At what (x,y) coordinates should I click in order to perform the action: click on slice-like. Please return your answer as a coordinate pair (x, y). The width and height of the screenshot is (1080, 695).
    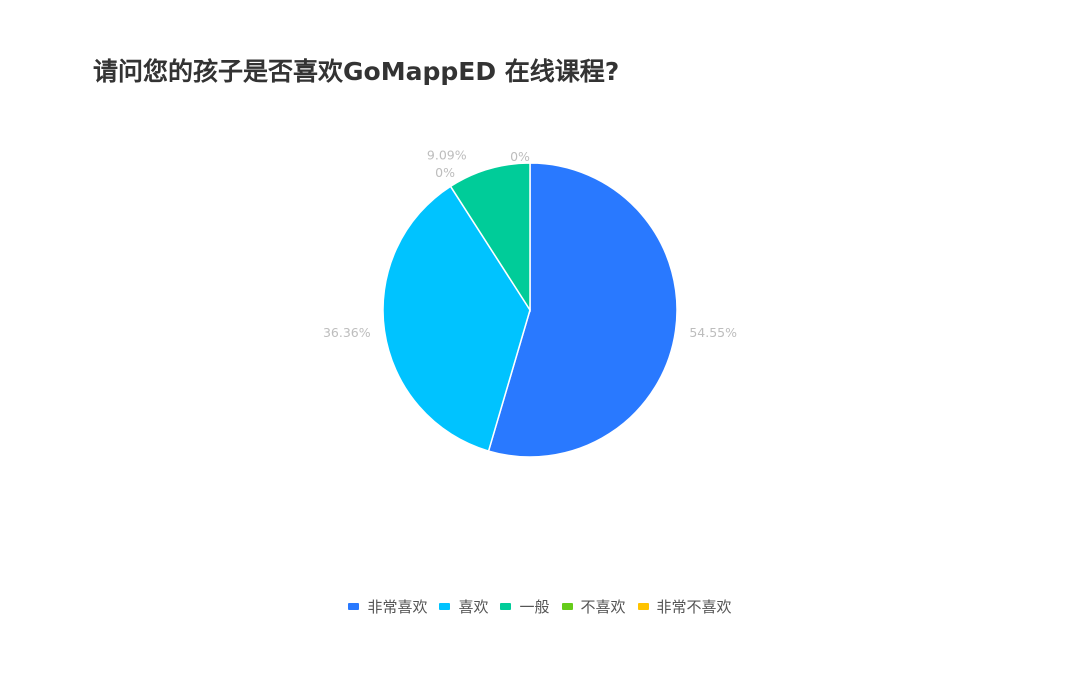
    Looking at the image, I should click on (456, 318).